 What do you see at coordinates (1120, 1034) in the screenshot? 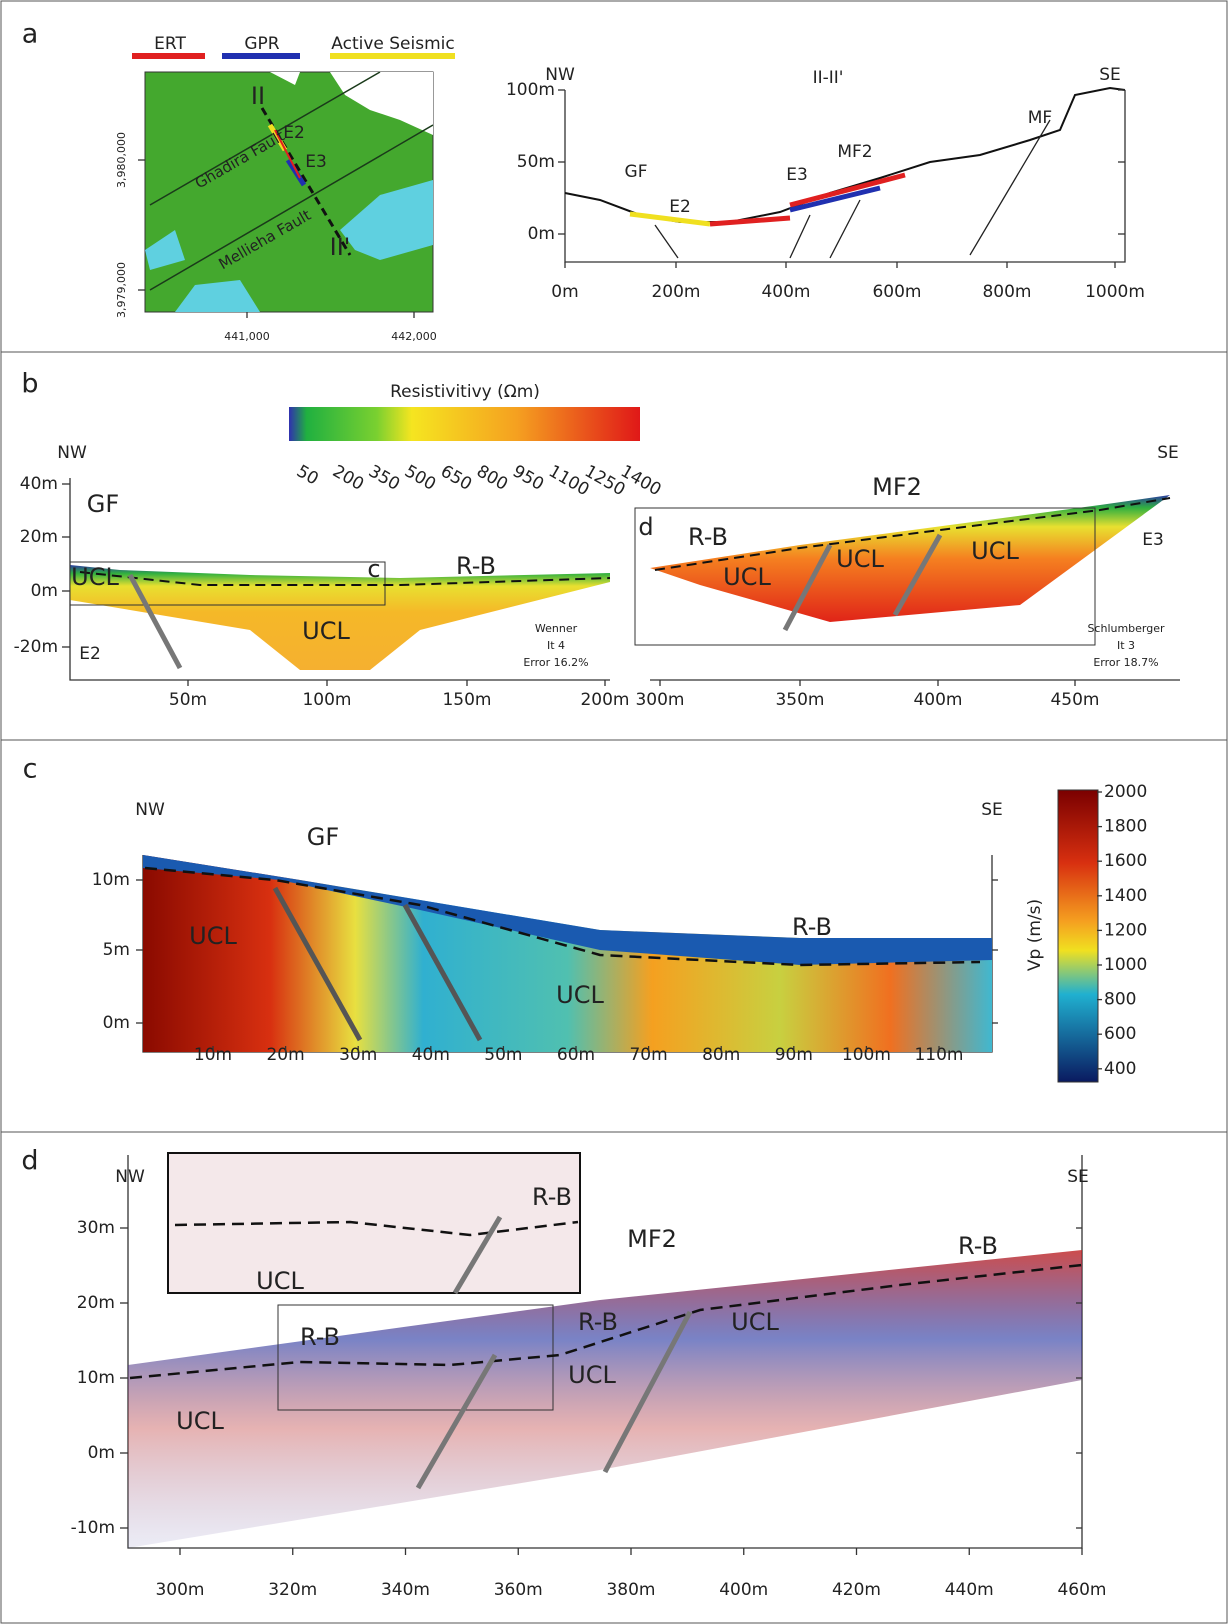
I see `colorbar-tick: 600` at bounding box center [1120, 1034].